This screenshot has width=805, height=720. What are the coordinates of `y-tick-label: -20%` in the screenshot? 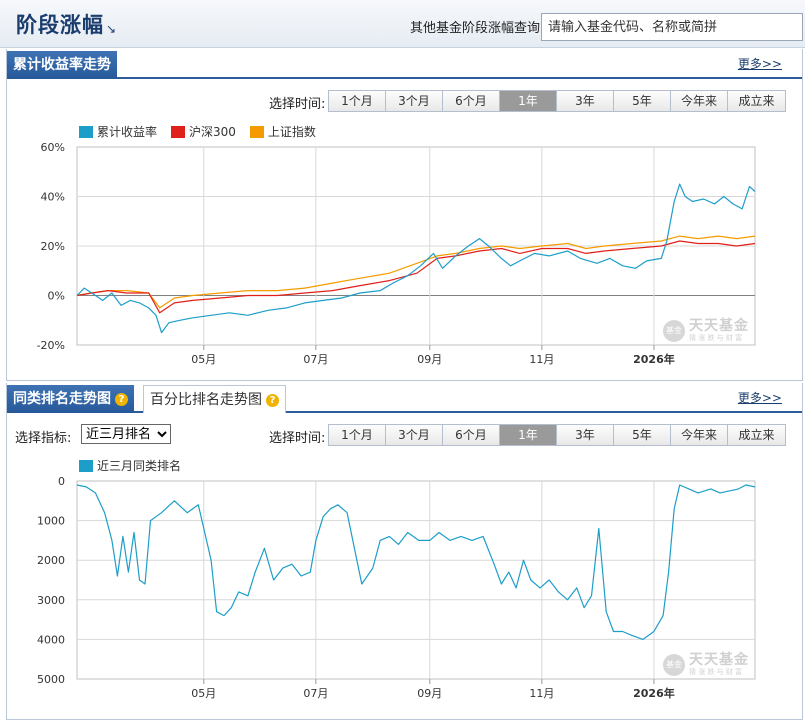 It's located at (51, 345).